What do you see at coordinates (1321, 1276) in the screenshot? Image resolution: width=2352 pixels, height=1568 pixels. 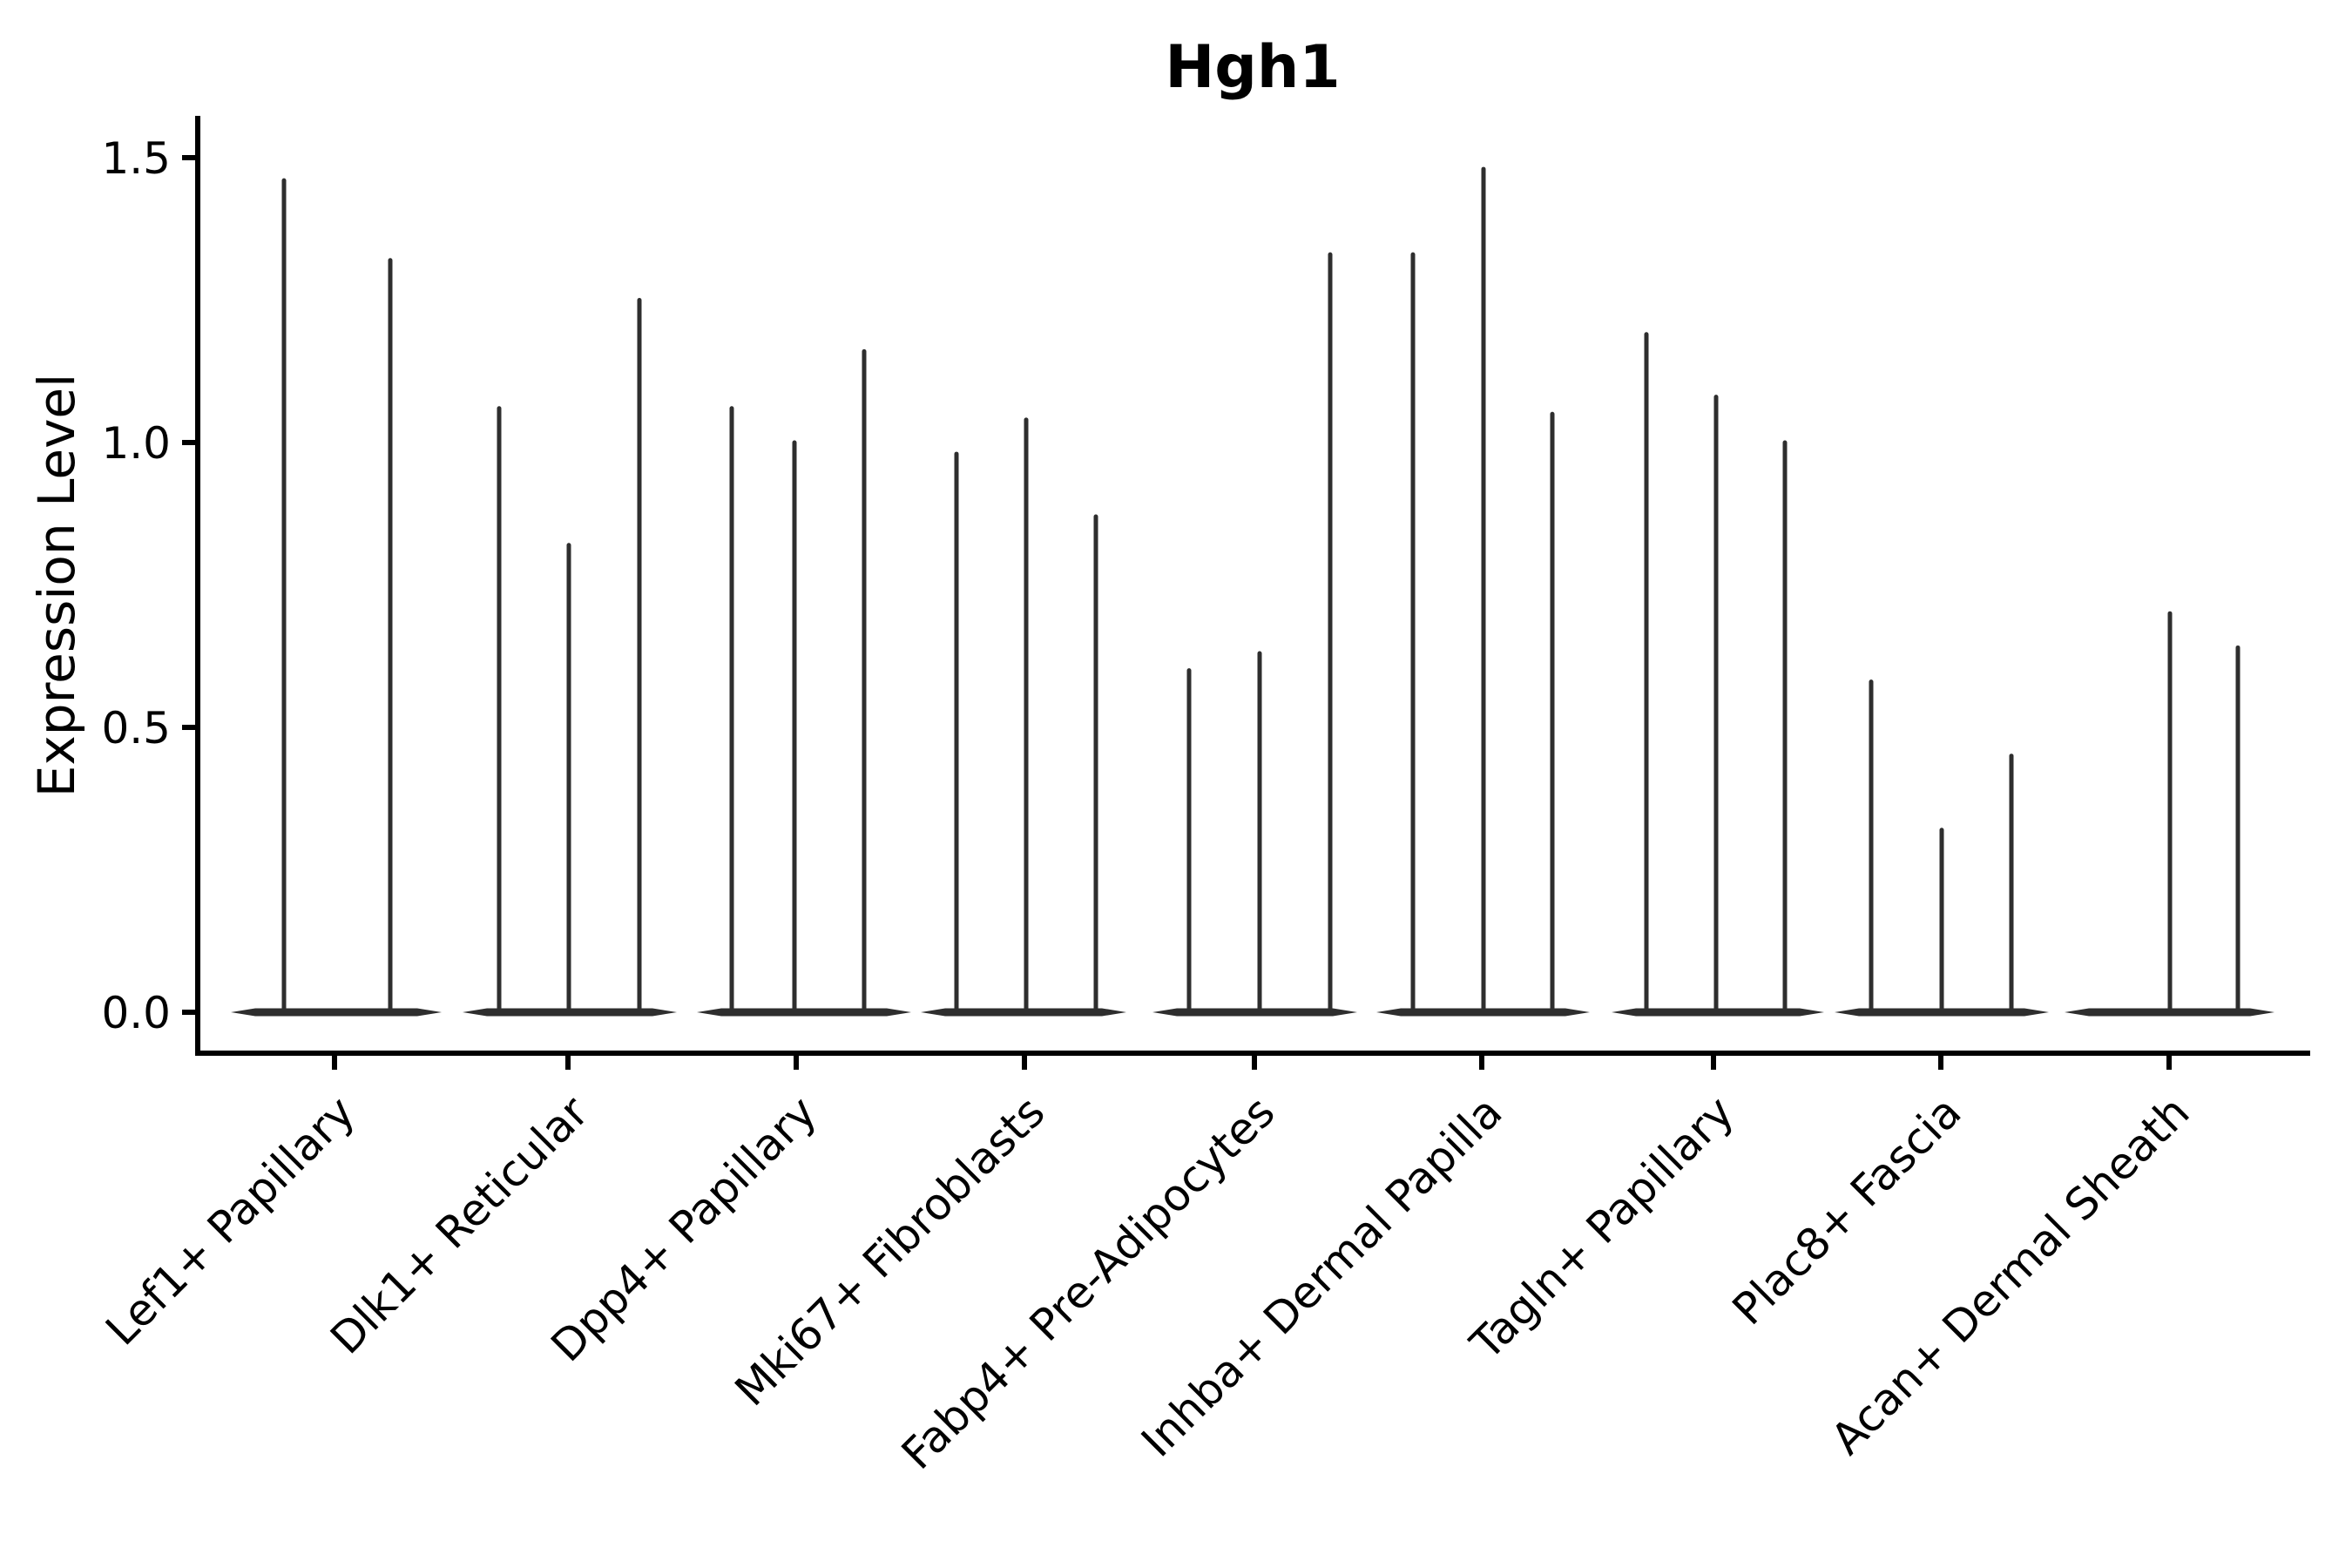 I see `x-tick-label: Inhba+ Dermal Papilla` at bounding box center [1321, 1276].